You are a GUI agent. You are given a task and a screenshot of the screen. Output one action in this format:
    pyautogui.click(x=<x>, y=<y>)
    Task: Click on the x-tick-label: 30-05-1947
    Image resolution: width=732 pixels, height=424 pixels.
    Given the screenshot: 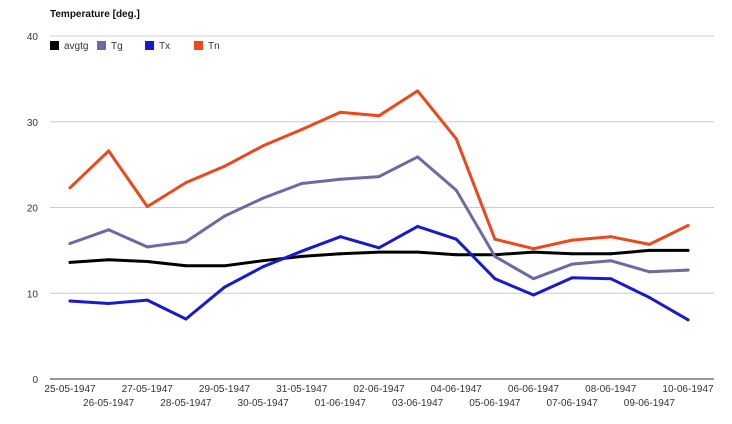 What is the action you would take?
    pyautogui.click(x=264, y=403)
    